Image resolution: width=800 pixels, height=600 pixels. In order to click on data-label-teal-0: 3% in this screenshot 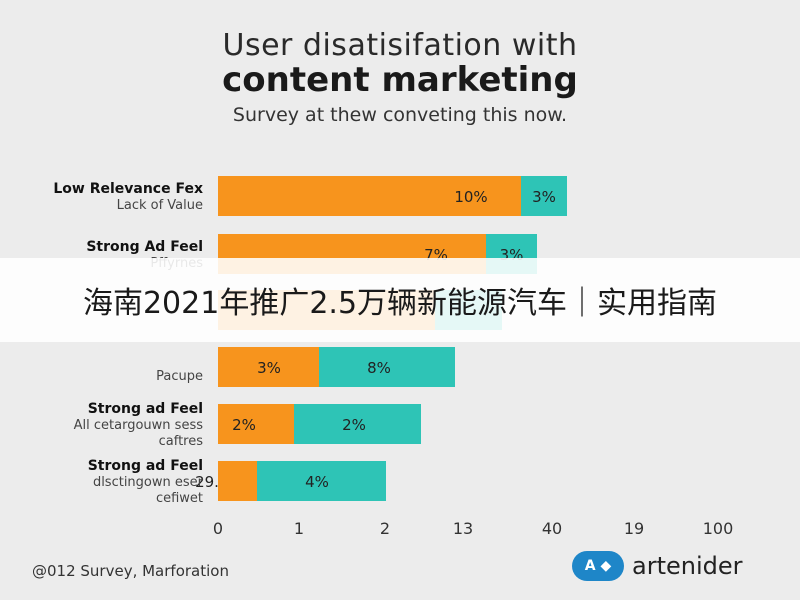, I will do `click(544, 197)`.